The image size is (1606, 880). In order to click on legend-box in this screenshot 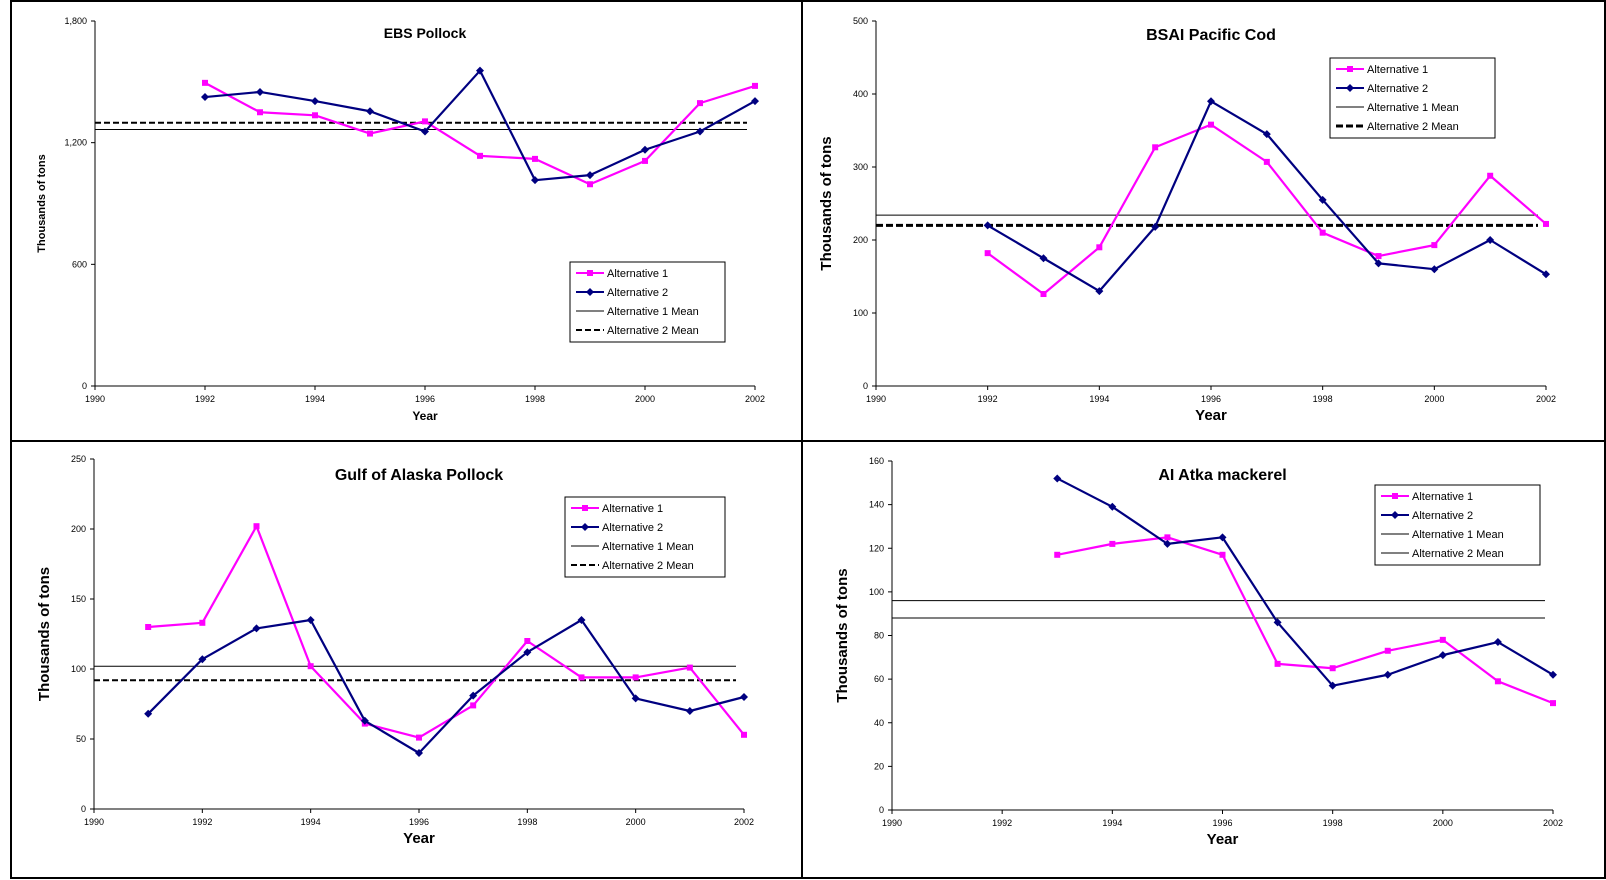, I will do `click(645, 537)`.